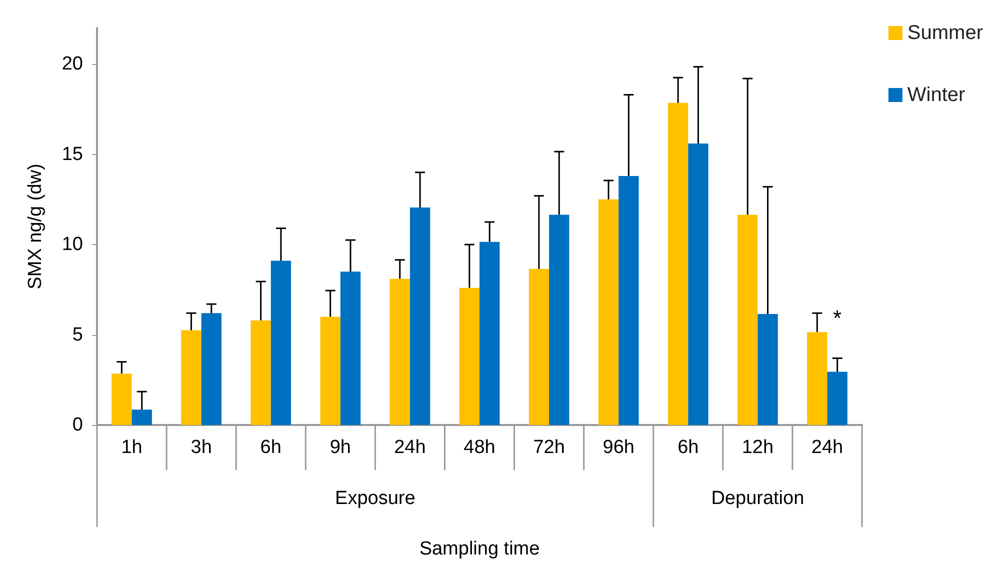 The image size is (996, 564). What do you see at coordinates (479, 549) in the screenshot?
I see `x-axis-title: Sampling time` at bounding box center [479, 549].